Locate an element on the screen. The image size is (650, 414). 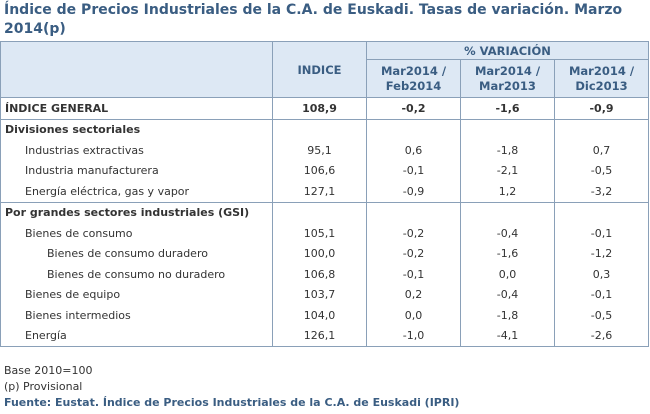
row-label: Bienes de consumo duradero is located at coordinates (136, 253).